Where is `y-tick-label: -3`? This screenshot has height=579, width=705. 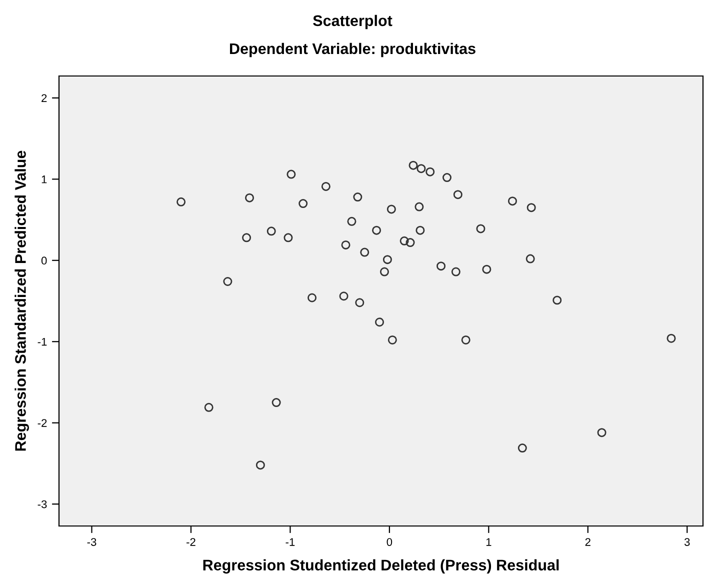 y-tick-label: -3 is located at coordinates (42, 504).